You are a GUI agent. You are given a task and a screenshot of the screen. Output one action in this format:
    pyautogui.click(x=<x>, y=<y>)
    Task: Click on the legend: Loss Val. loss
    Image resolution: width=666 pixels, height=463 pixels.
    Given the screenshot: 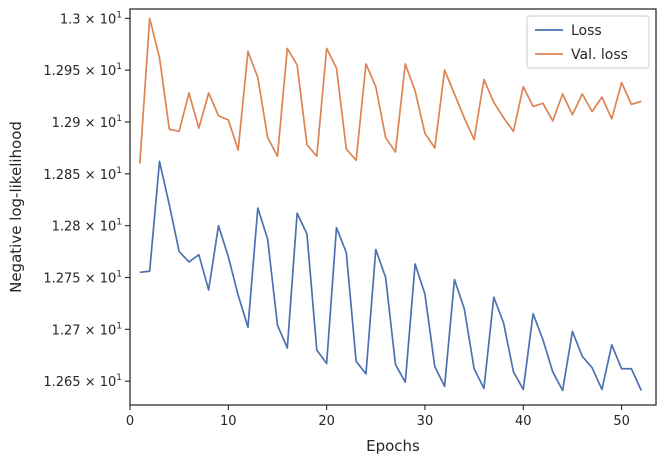 What is the action you would take?
    pyautogui.click(x=588, y=42)
    